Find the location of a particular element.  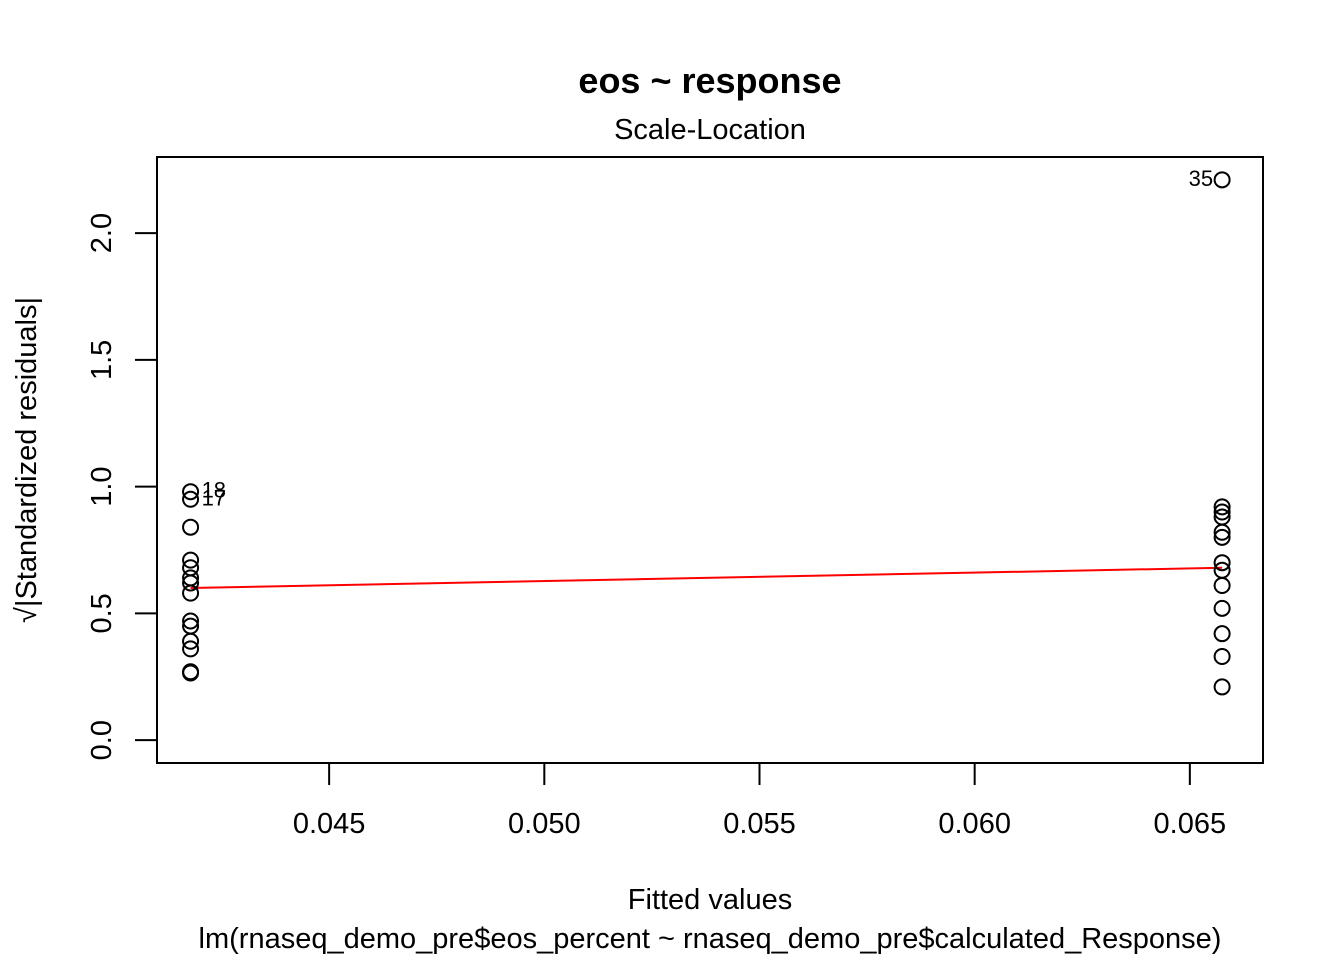

x-tick-label: 0.050 is located at coordinates (544, 824).